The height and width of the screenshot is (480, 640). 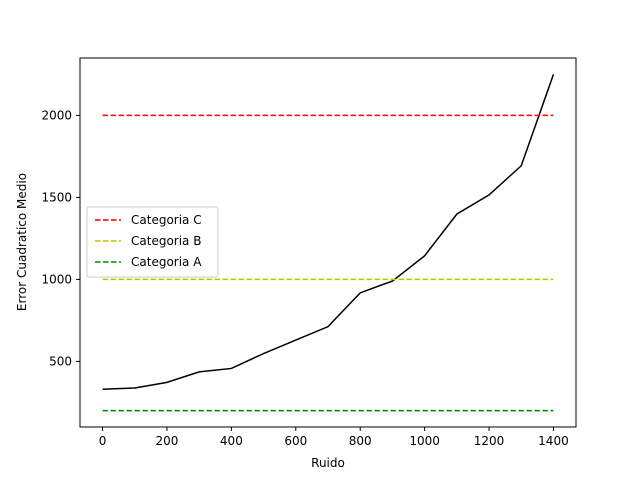 What do you see at coordinates (167, 441) in the screenshot?
I see `x-tick-label: 200` at bounding box center [167, 441].